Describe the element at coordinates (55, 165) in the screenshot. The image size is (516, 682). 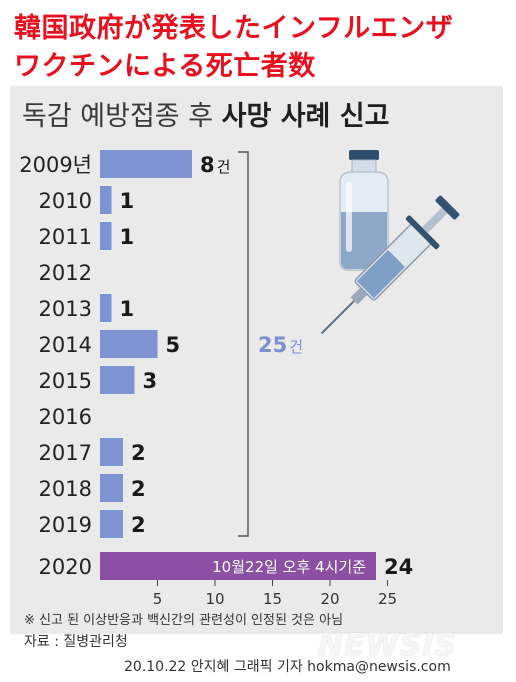
I see `category-label: 2009년` at that location.